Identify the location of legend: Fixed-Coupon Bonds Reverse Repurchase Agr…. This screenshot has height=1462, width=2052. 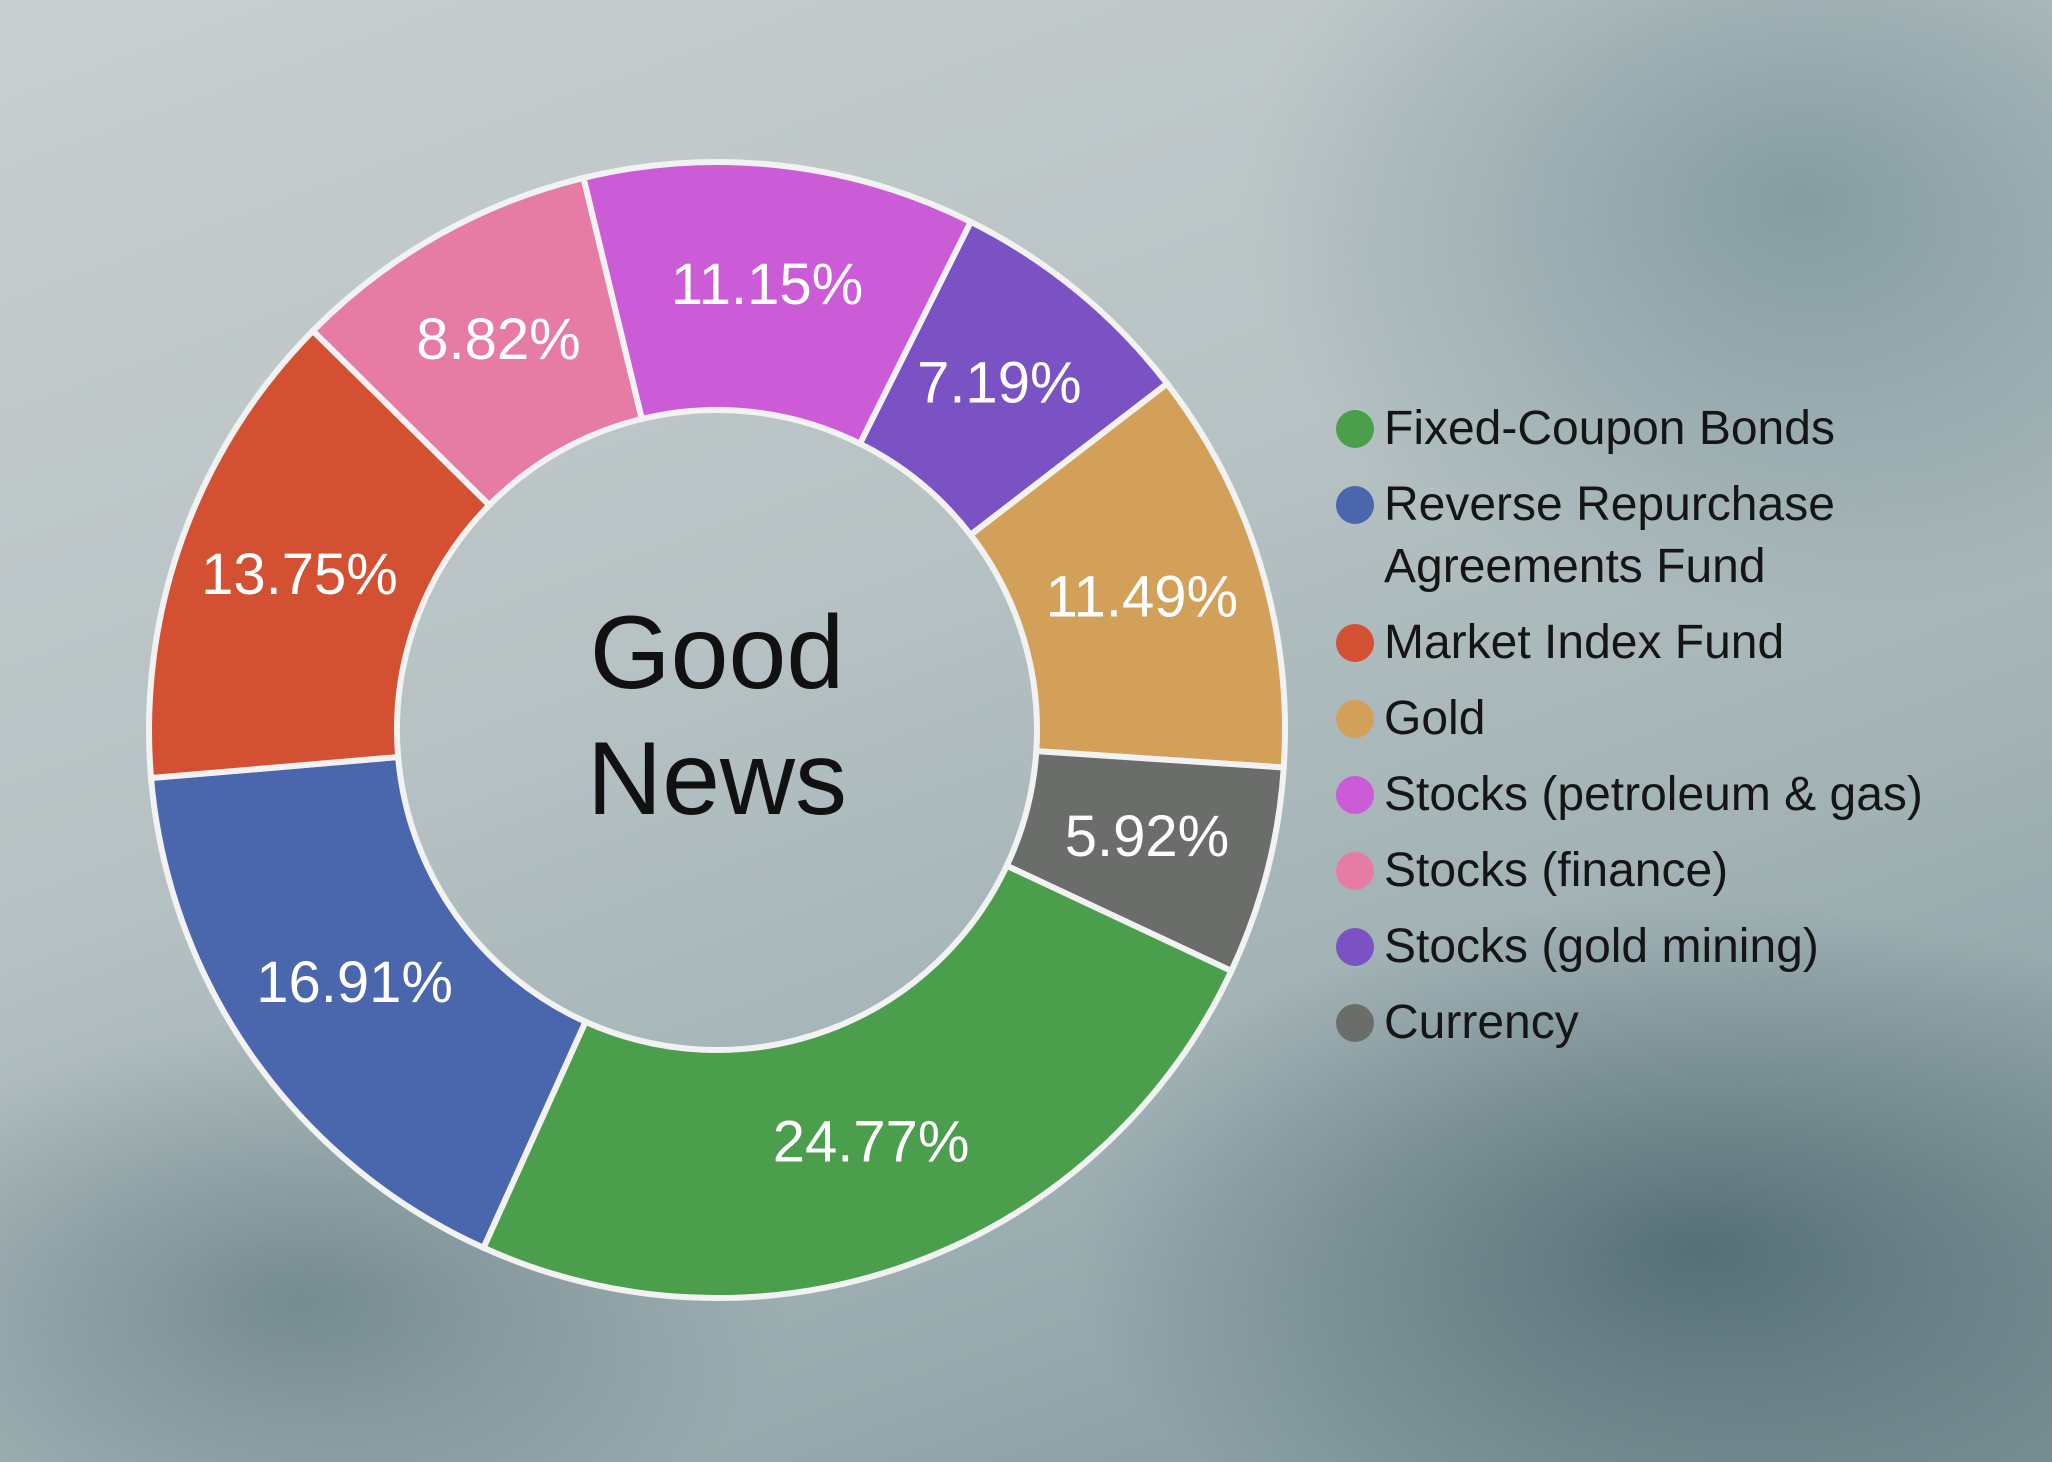
(1666, 726).